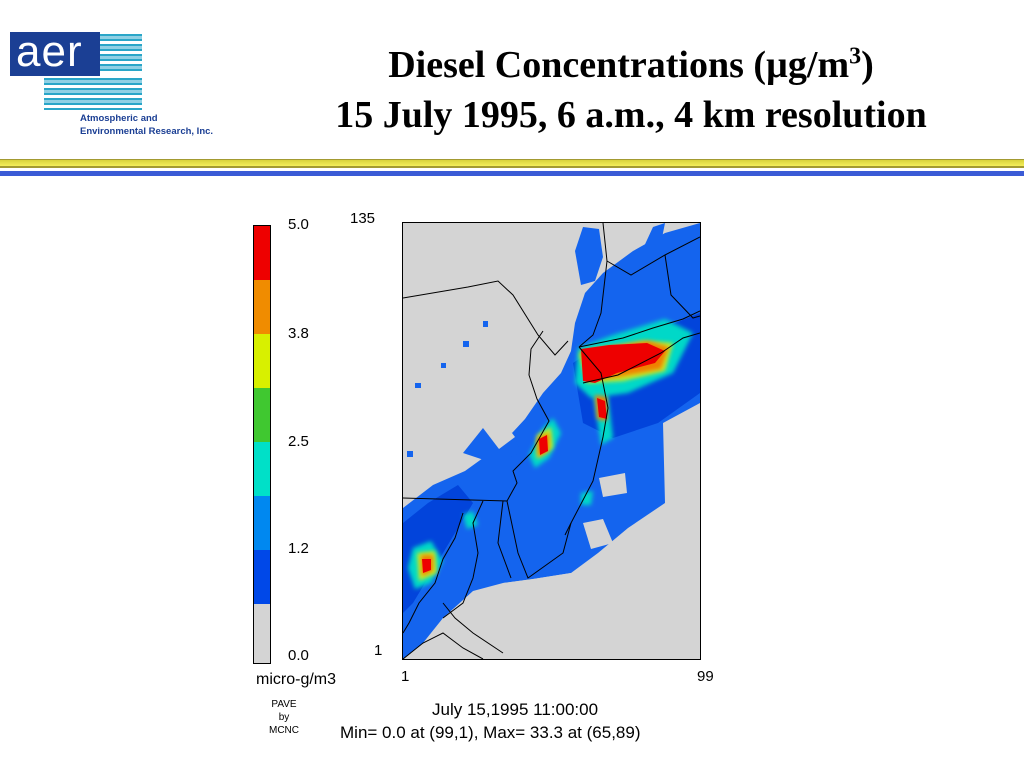 The height and width of the screenshot is (768, 1024). Describe the element at coordinates (515, 709) in the screenshot. I see `map-timestamp: July 15,1995 11:00:00` at that location.